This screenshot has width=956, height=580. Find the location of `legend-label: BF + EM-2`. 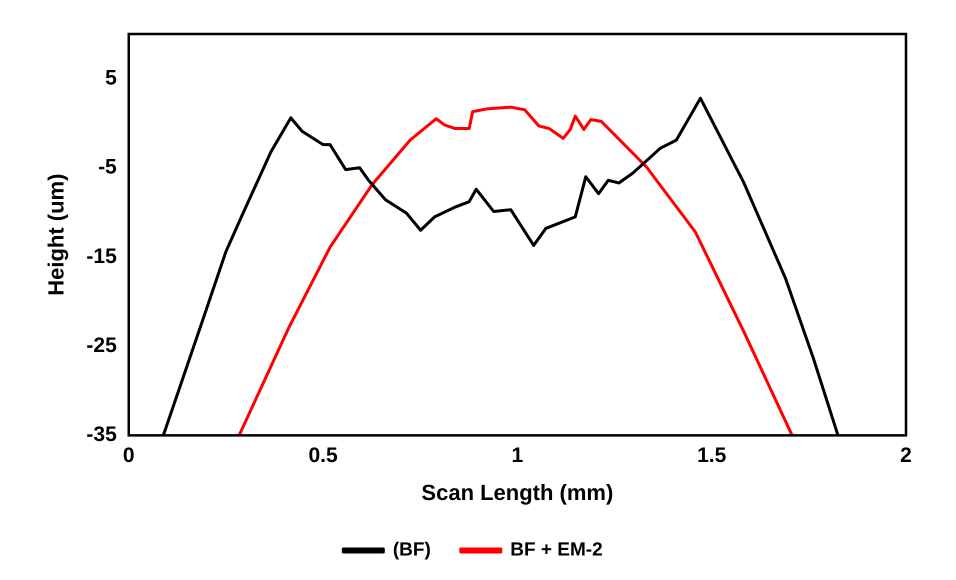

legend-label: BF + EM-2 is located at coordinates (556, 550).